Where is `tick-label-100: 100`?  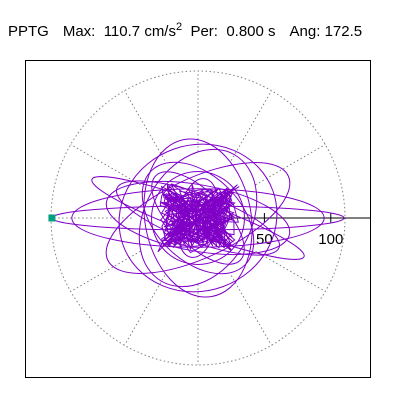 tick-label-100: 100 is located at coordinates (330, 239).